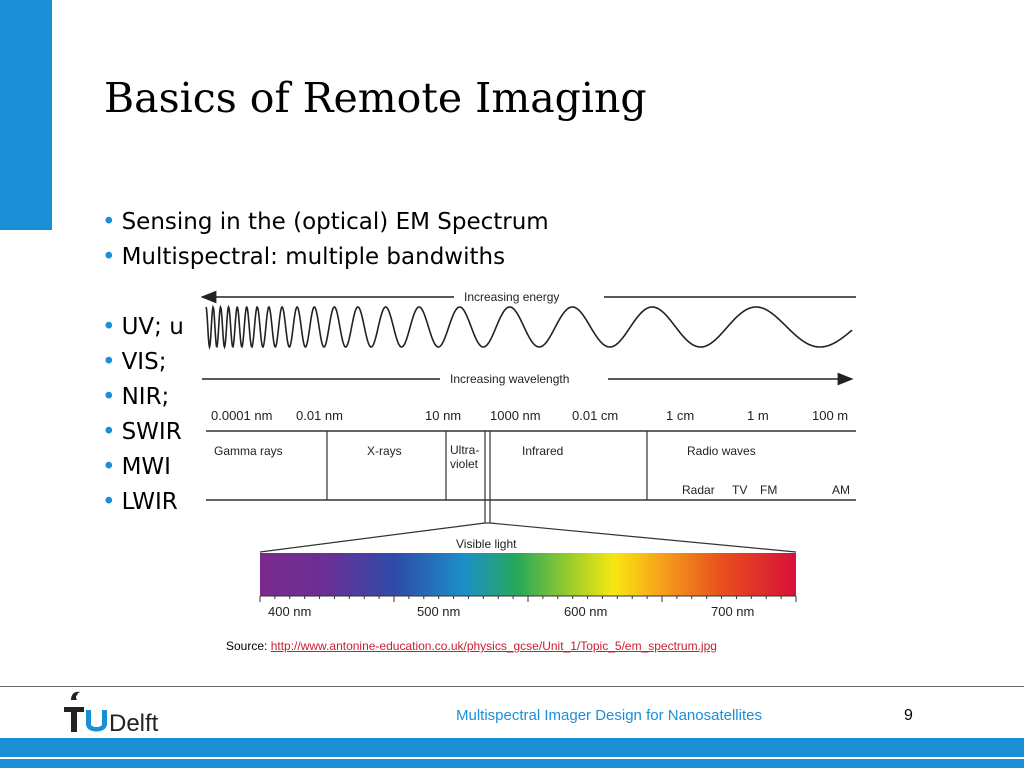 The height and width of the screenshot is (768, 1024). Describe the element at coordinates (830, 415) in the screenshot. I see `scale-tick: 100 m` at that location.